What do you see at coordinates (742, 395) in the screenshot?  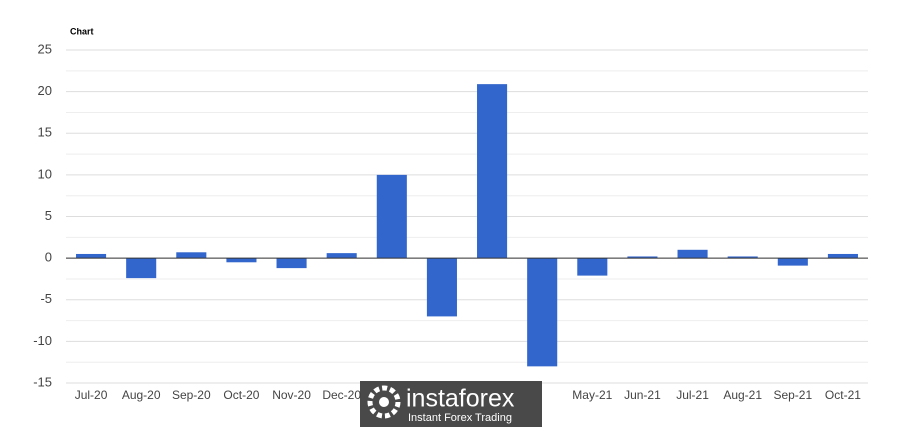 I see `x-tick-label: Aug-21` at bounding box center [742, 395].